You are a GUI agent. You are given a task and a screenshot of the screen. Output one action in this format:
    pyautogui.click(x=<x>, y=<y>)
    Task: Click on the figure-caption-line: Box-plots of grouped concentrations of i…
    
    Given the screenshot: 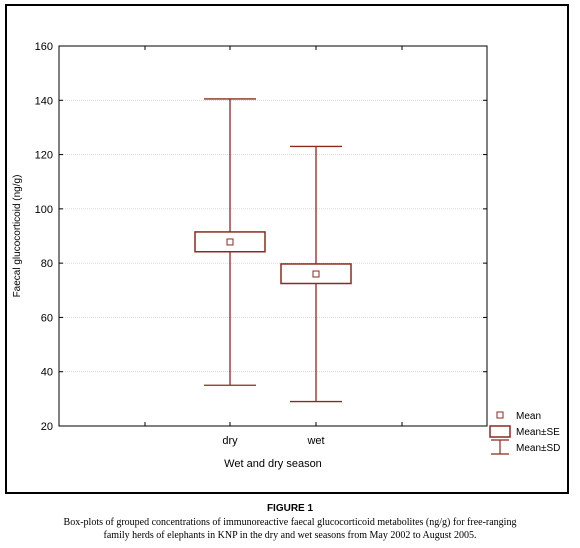 What is the action you would take?
    pyautogui.click(x=290, y=522)
    